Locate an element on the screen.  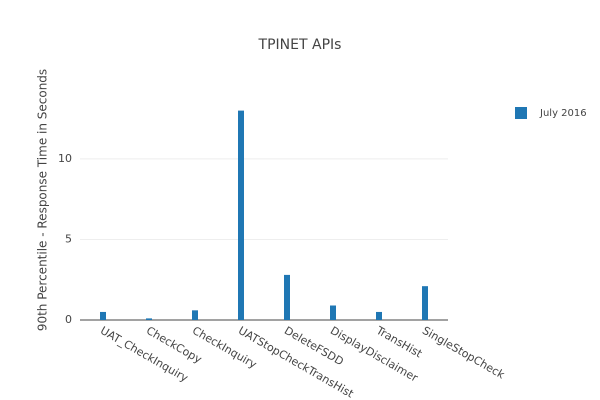
x-tick-label: SingleStopCheck is located at coordinates (463, 353).